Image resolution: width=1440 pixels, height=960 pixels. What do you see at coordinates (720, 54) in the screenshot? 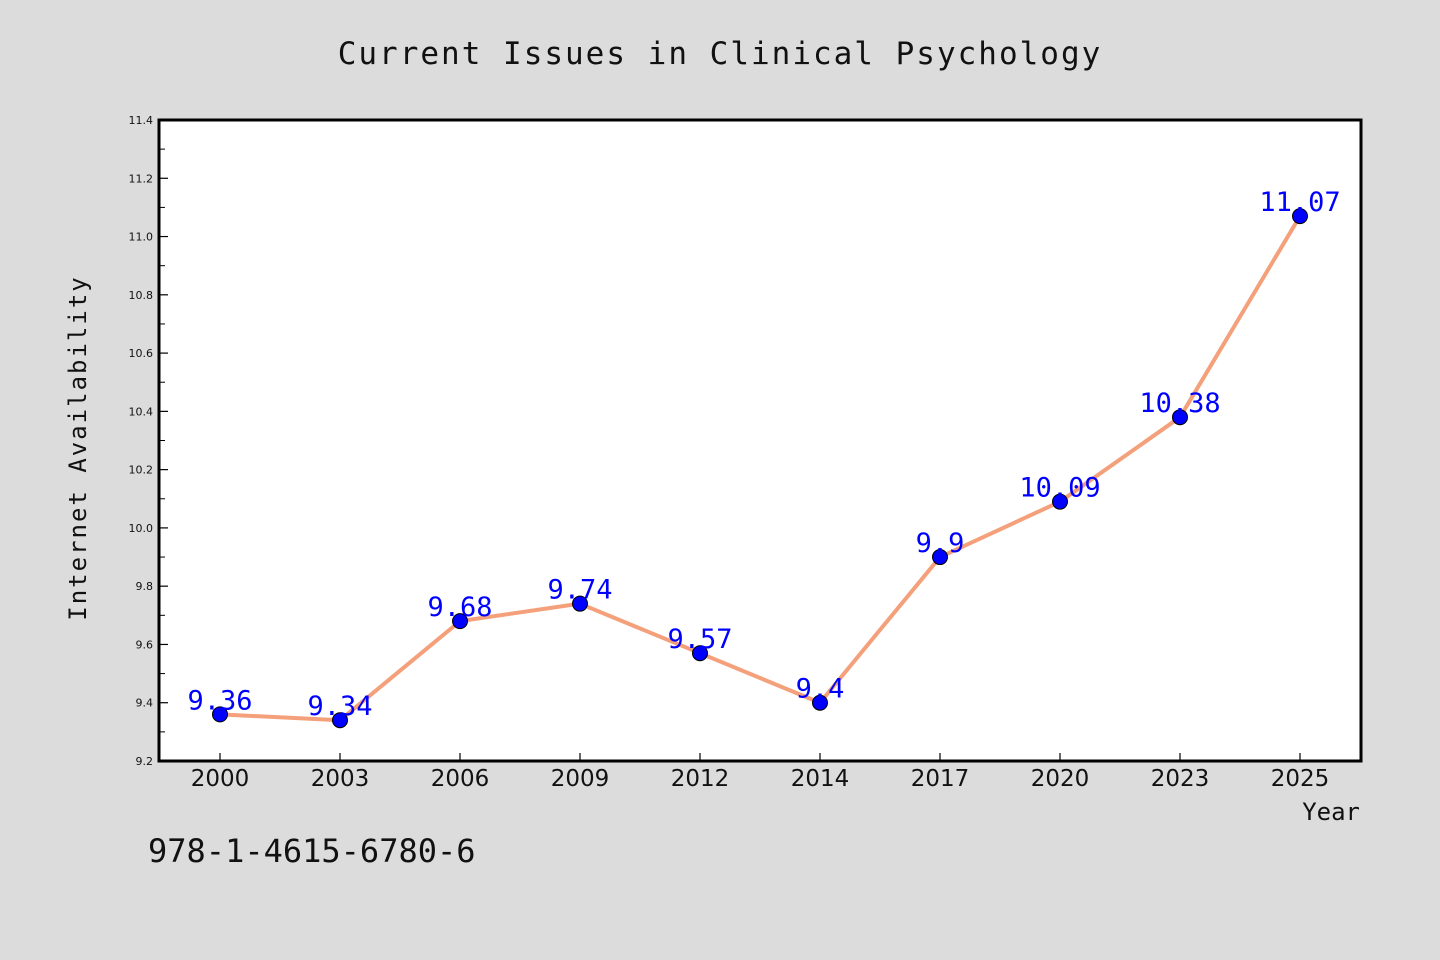
I see `chart-title: Current Issues in Clinical Psychology` at bounding box center [720, 54].